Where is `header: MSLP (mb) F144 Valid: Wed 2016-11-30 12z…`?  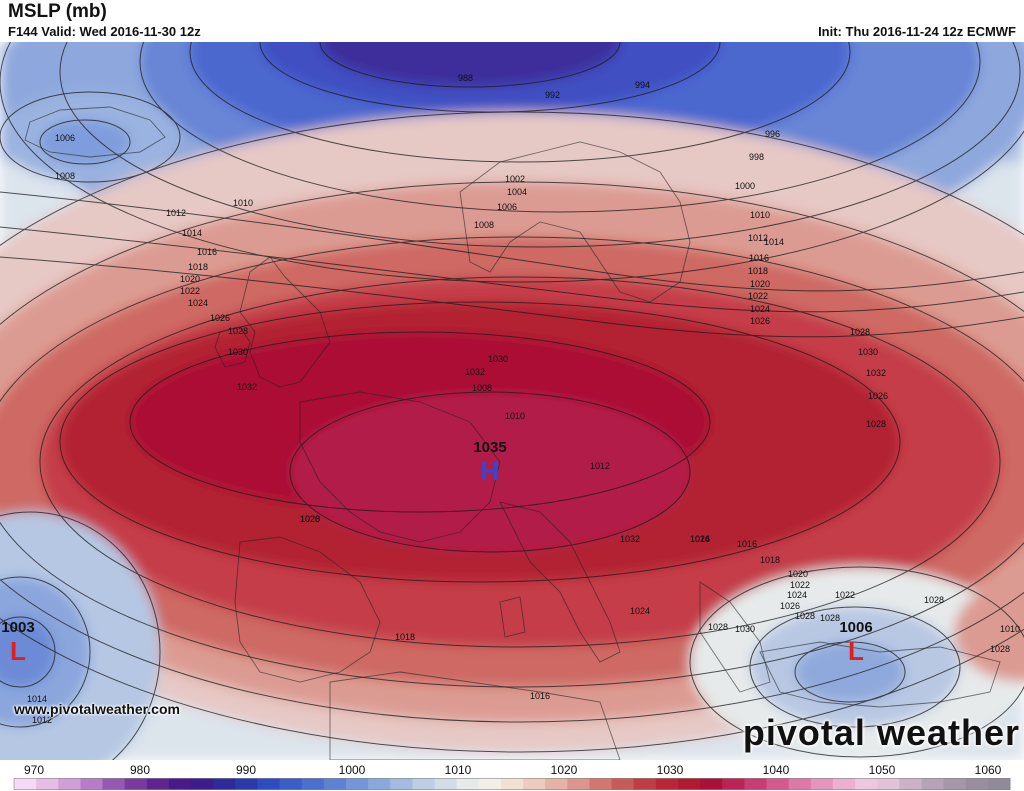 header: MSLP (mb) F144 Valid: Wed 2016-11-30 12z… is located at coordinates (512, 21).